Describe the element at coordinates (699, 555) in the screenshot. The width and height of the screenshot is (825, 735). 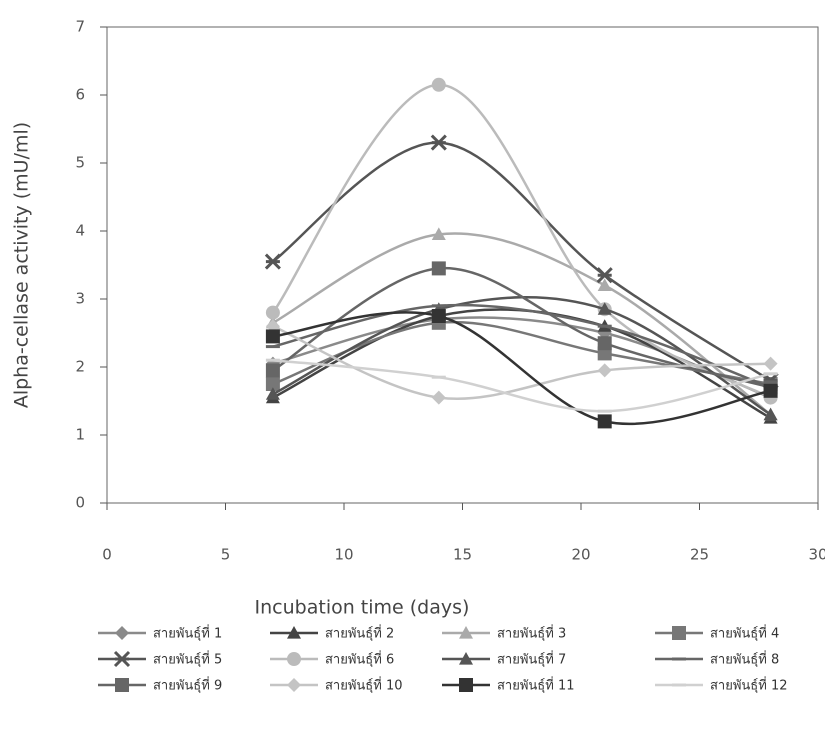
I see `x-tick-label: 25` at that location.